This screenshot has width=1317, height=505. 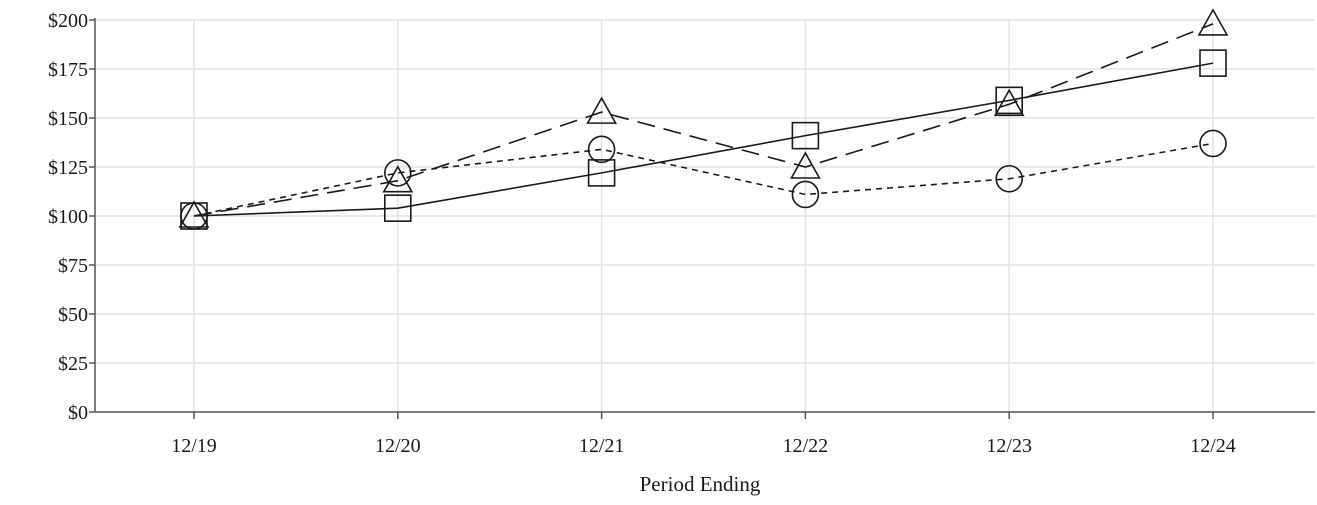 I want to click on x-axis-title: Period Ending, so click(x=700, y=484).